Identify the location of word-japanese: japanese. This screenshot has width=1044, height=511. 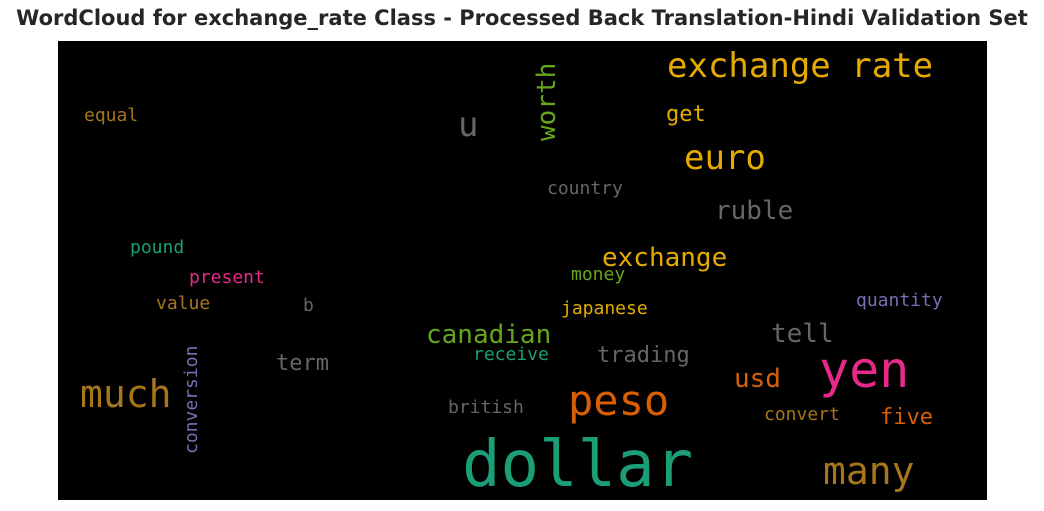
(604, 308).